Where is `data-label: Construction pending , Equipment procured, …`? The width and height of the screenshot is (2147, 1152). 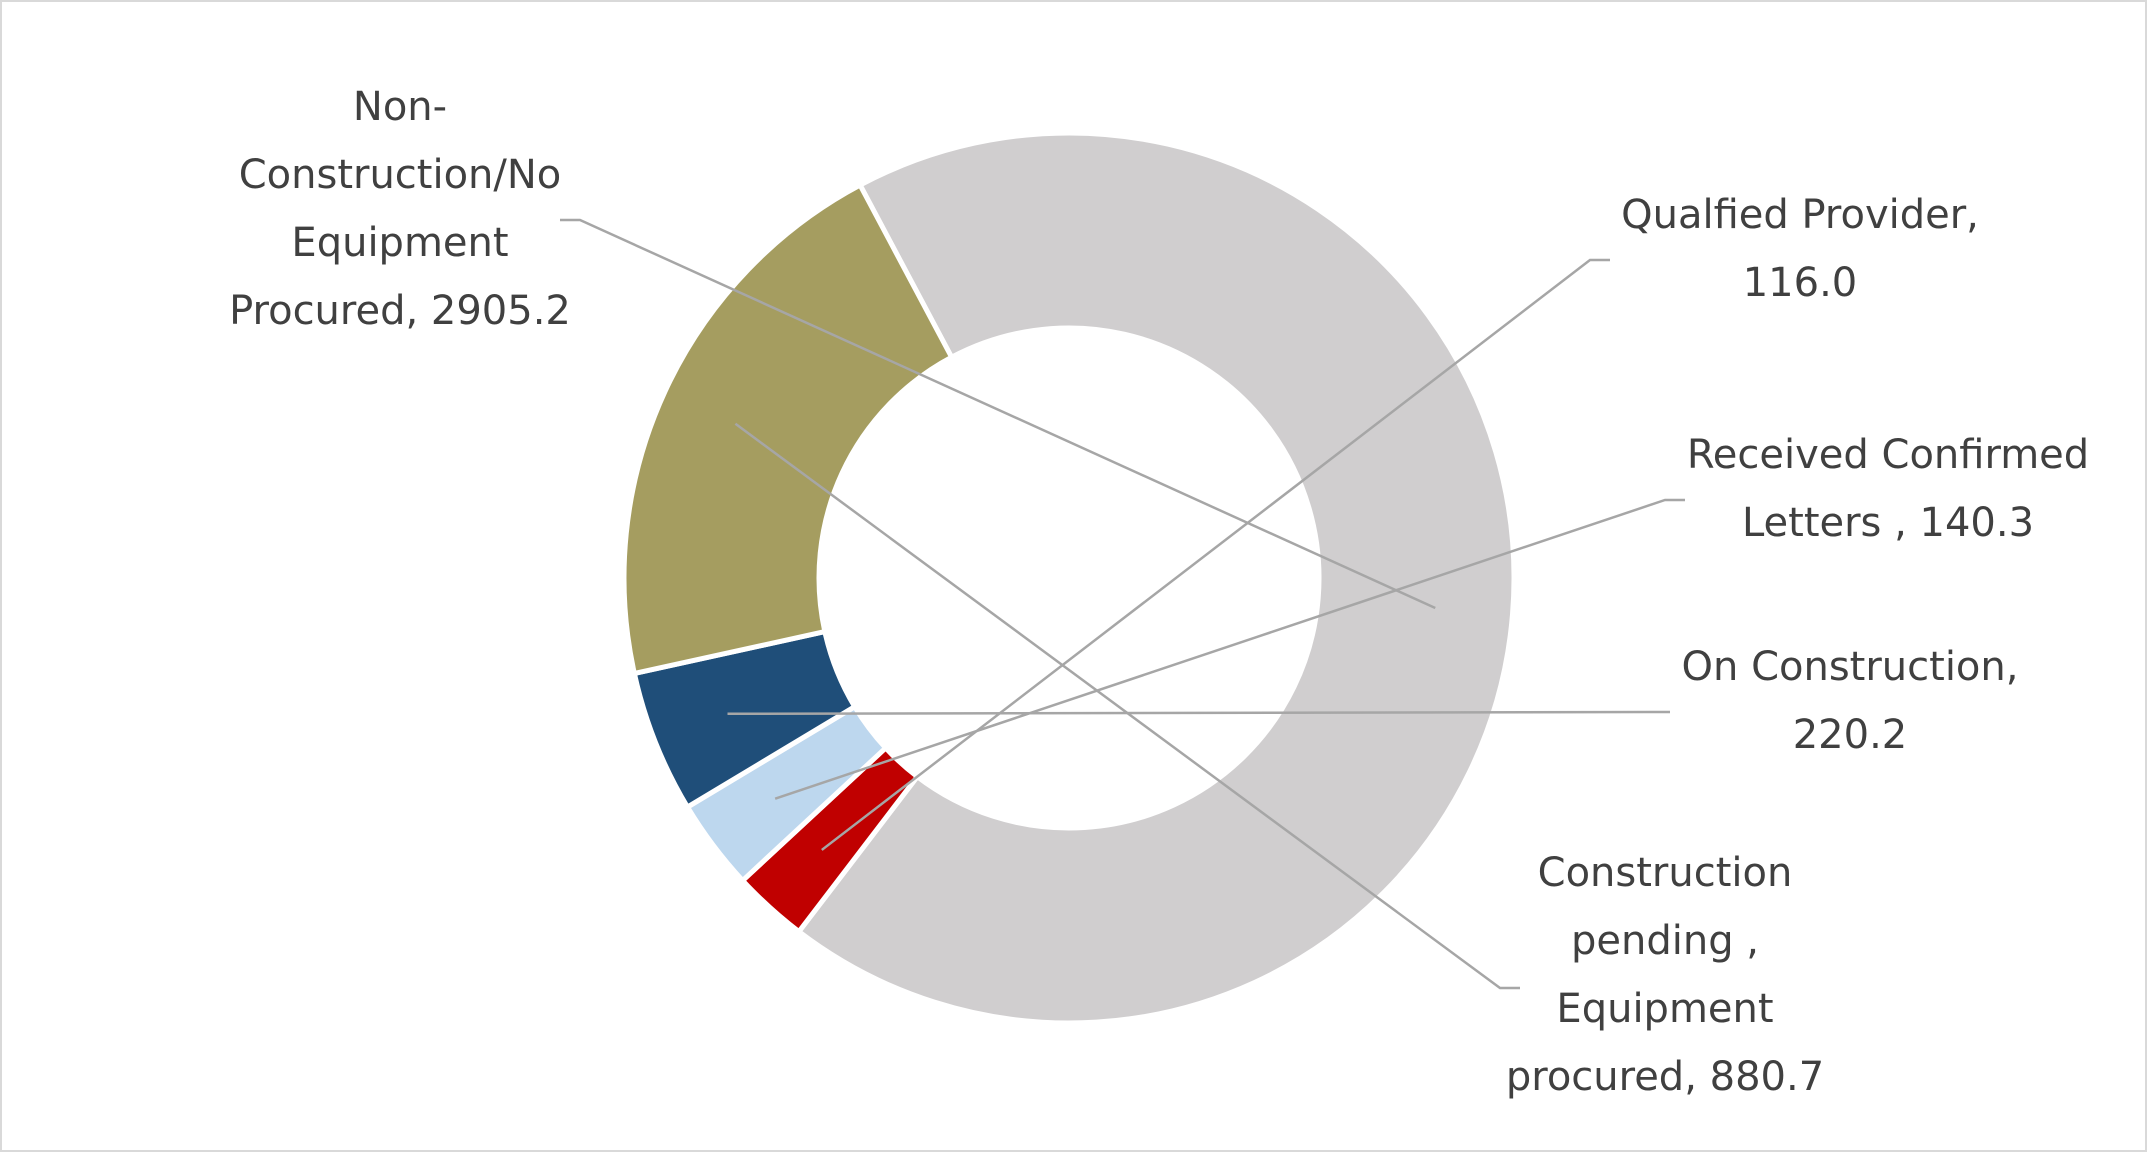
data-label: Construction pending , Equipment procured, … is located at coordinates (1665, 975).